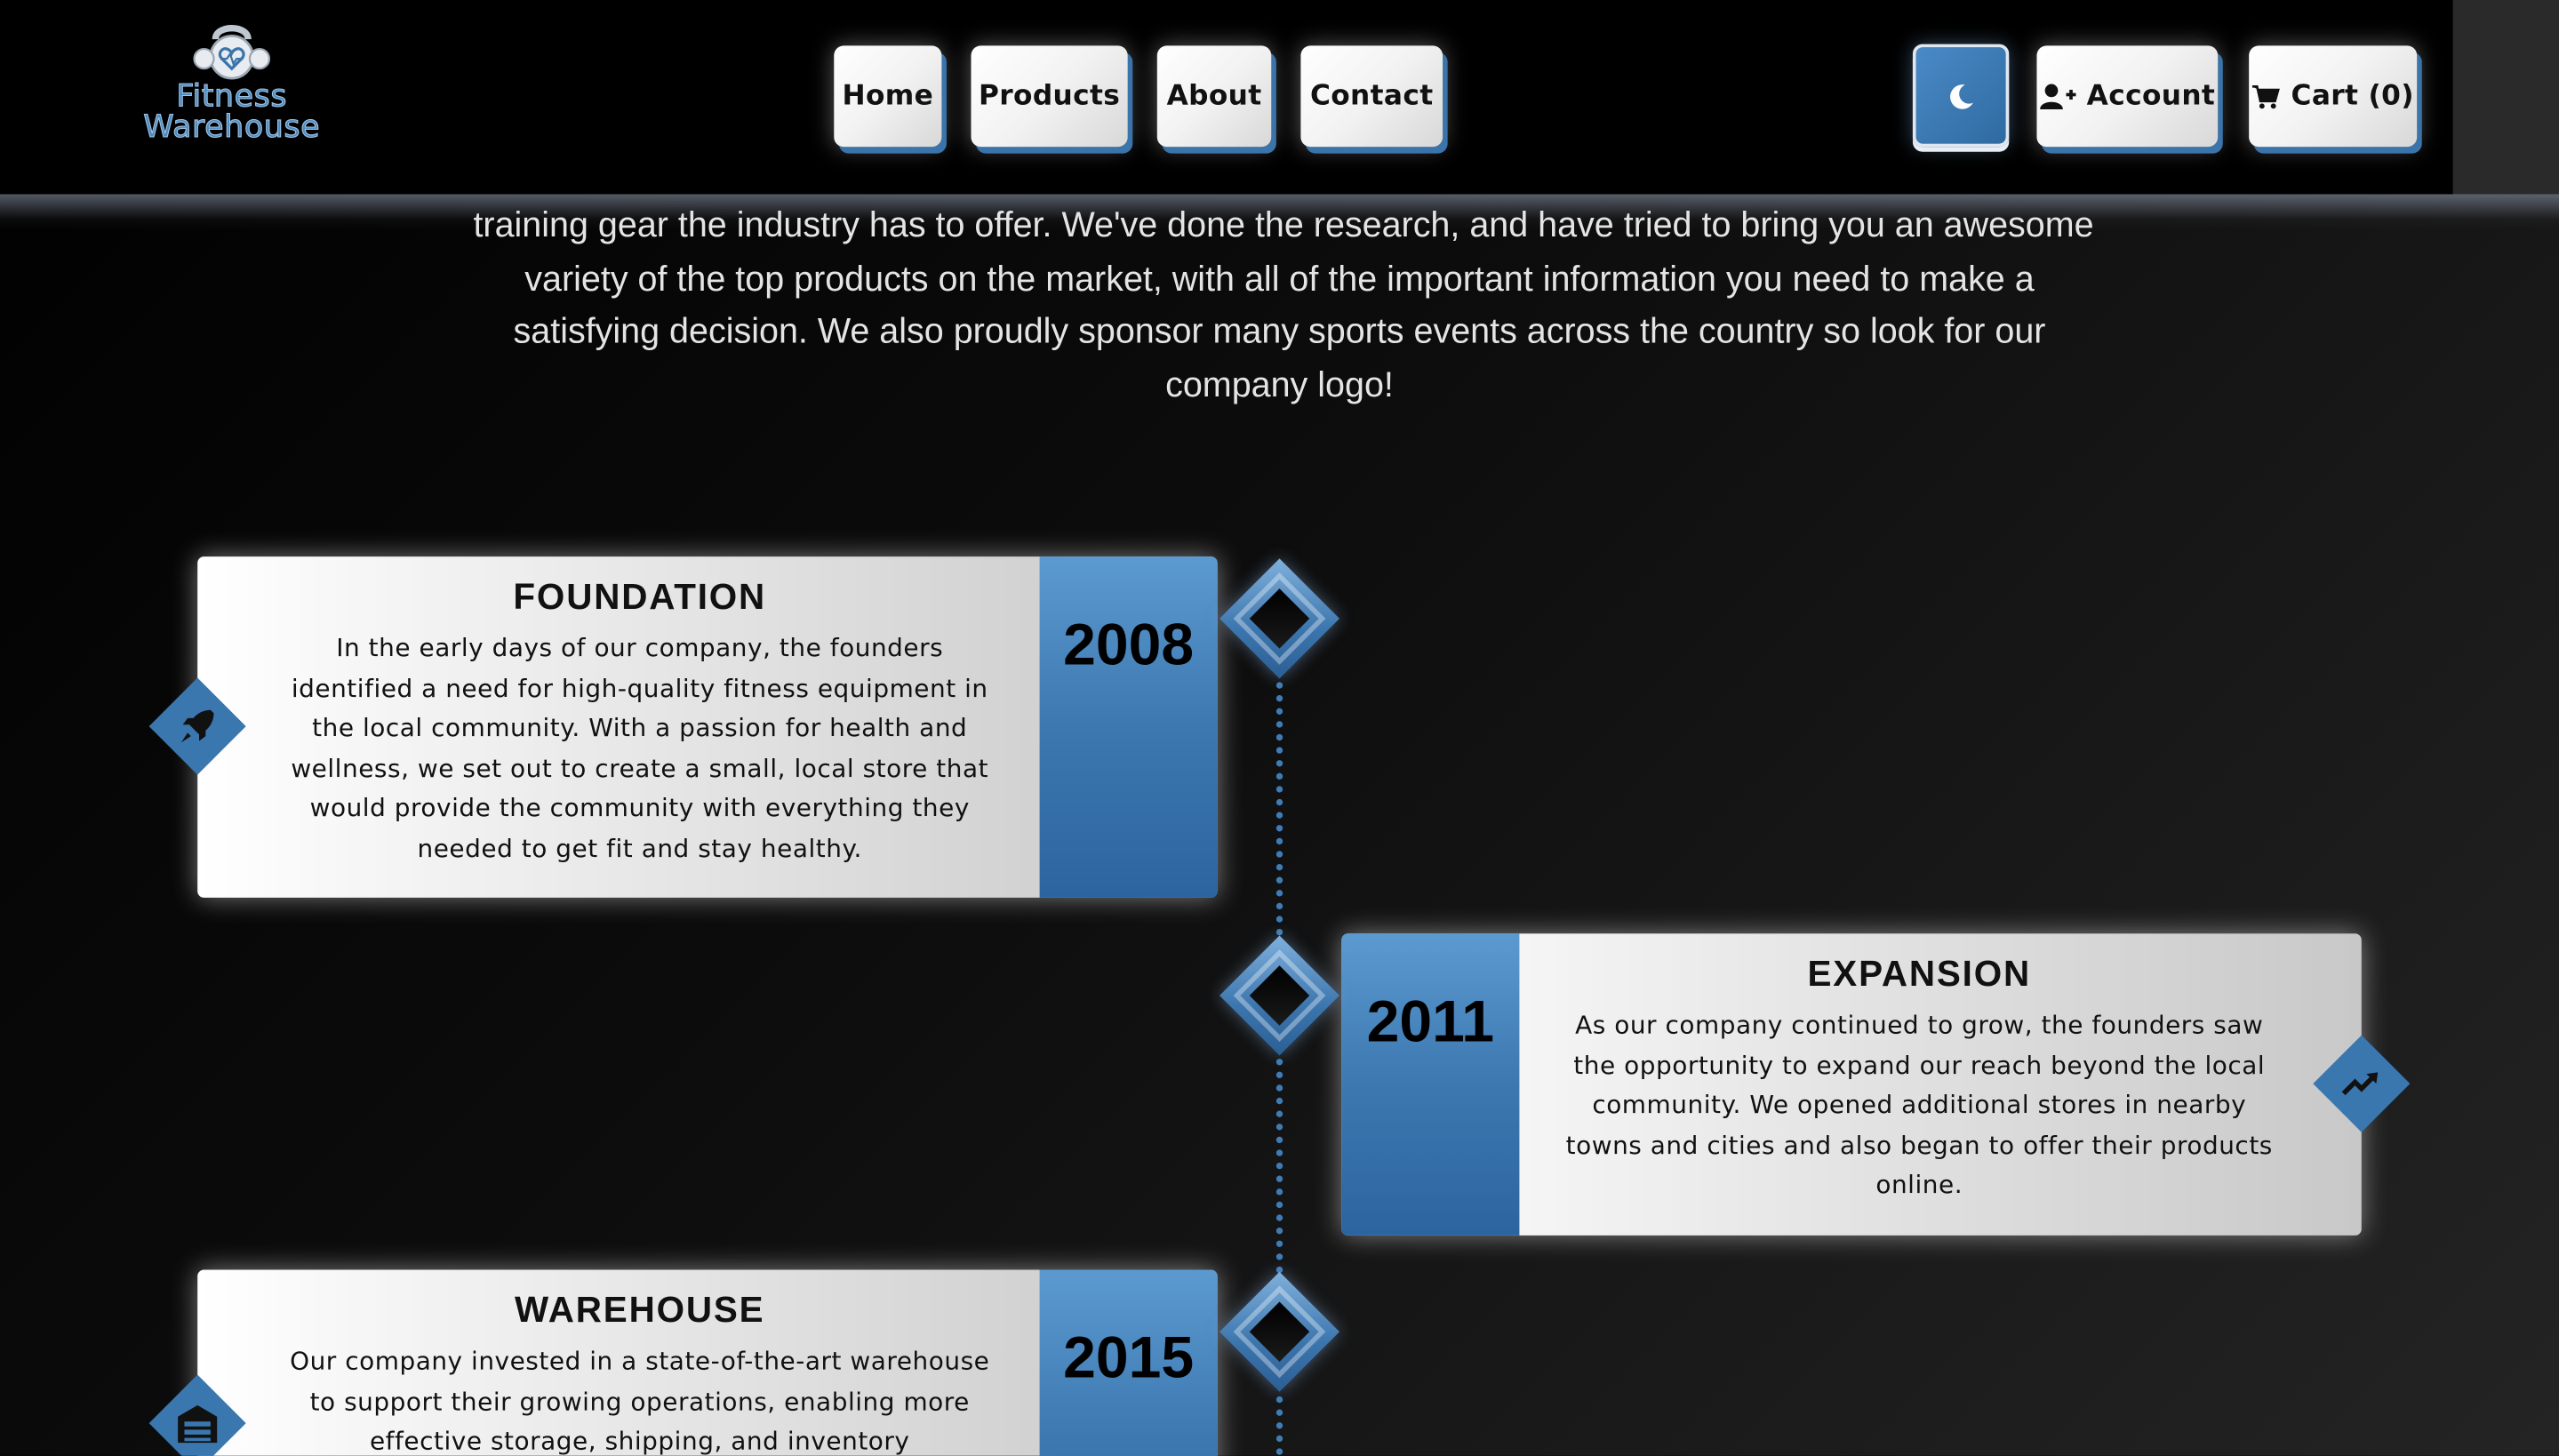  I want to click on trend-up-icon, so click(2360, 1084).